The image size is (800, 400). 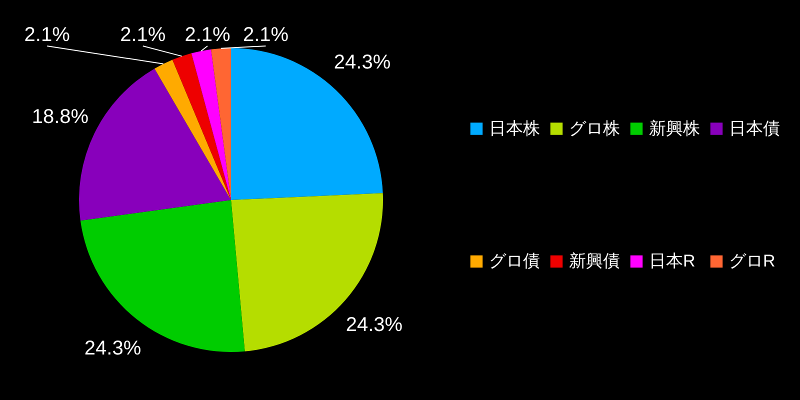 What do you see at coordinates (514, 128) in the screenshot?
I see `legend-label: 日本株` at bounding box center [514, 128].